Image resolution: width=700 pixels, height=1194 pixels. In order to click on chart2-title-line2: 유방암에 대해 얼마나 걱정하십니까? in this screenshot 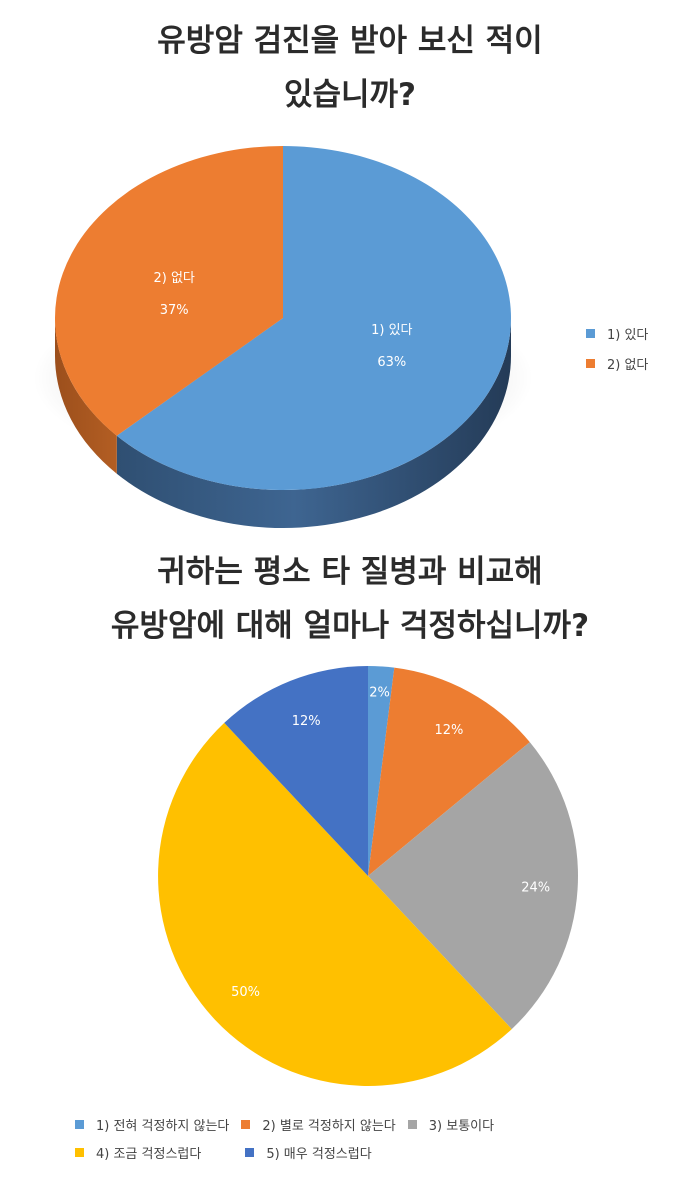, I will do `click(350, 626)`.